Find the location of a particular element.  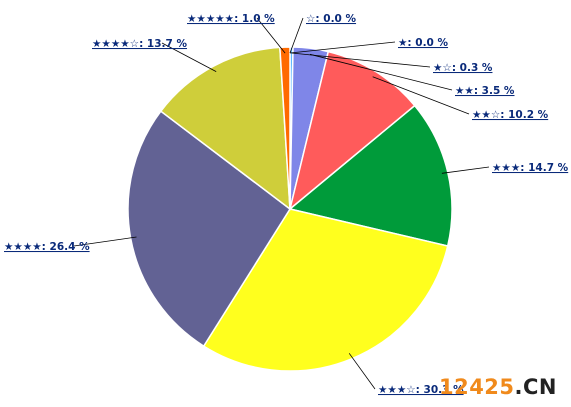

slice-5-label: ★★☆: 10.2 % is located at coordinates (510, 115).